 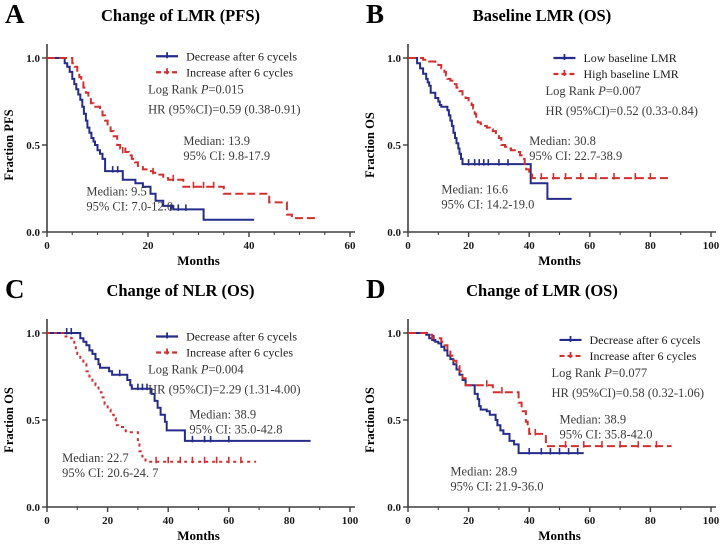 What do you see at coordinates (110, 465) in the screenshot?
I see `median-annotation: Median: 22.7 95% CI: 20.6-24. 7` at bounding box center [110, 465].